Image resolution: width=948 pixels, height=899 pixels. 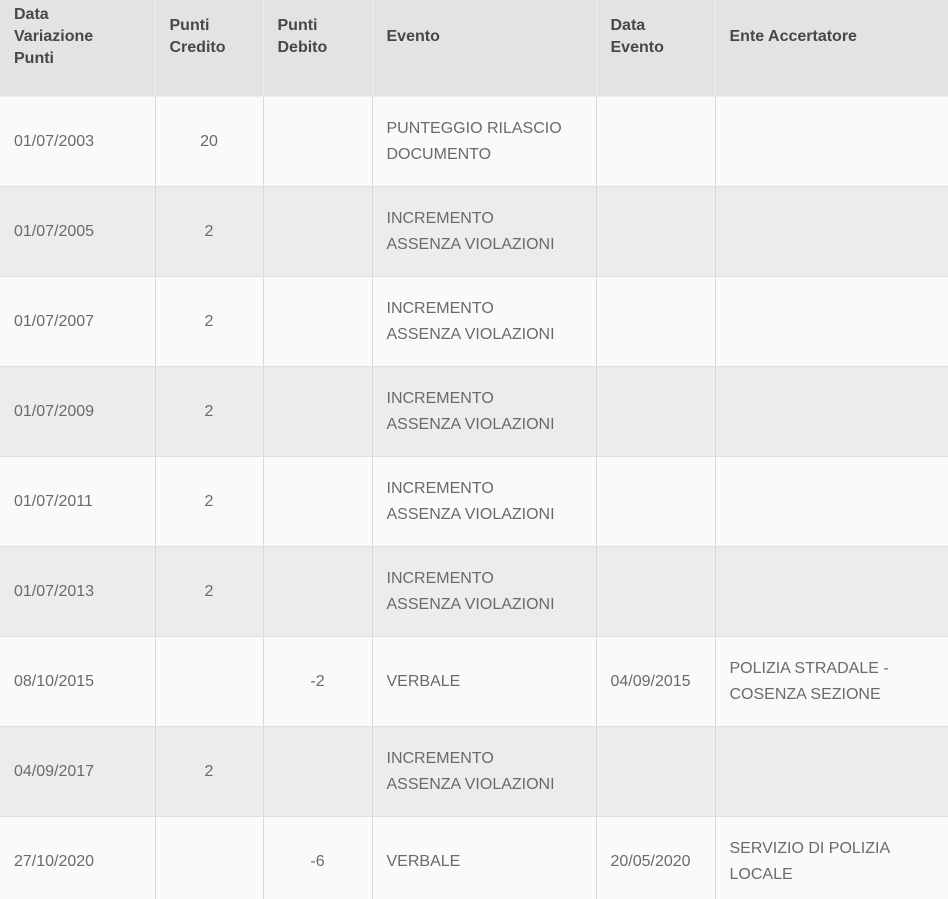 What do you see at coordinates (78, 231) in the screenshot?
I see `cell-data-variazione-punti: 01/07/2005` at bounding box center [78, 231].